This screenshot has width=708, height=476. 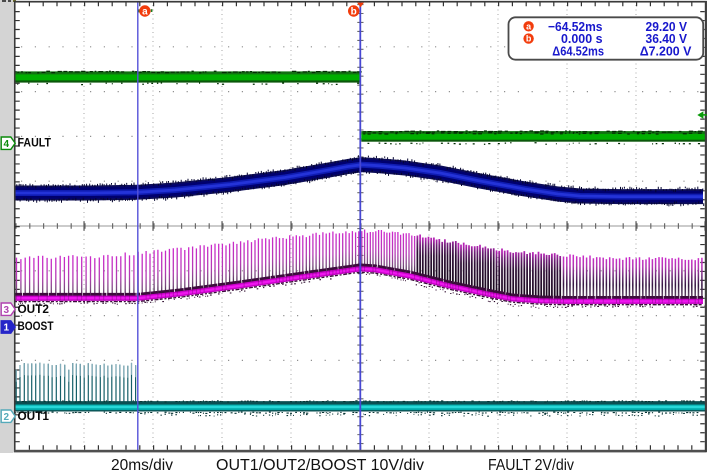 What do you see at coordinates (667, 26) in the screenshot?
I see `svg-text: 29.20 V` at bounding box center [667, 26].